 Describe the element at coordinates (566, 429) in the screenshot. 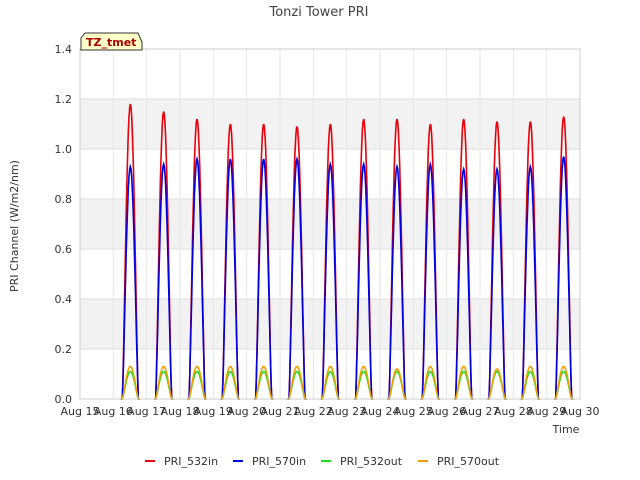

I see `x-axis-label: Time` at that location.